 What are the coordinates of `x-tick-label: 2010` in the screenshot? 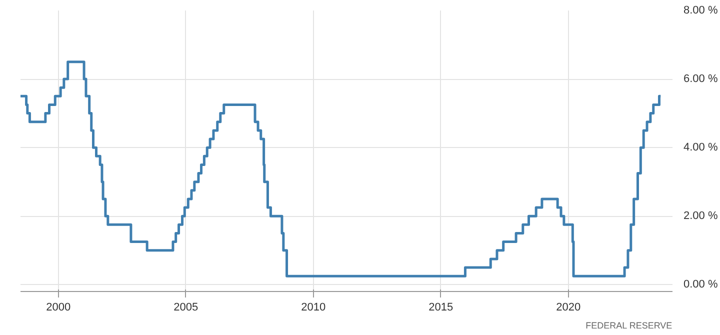 It's located at (313, 308).